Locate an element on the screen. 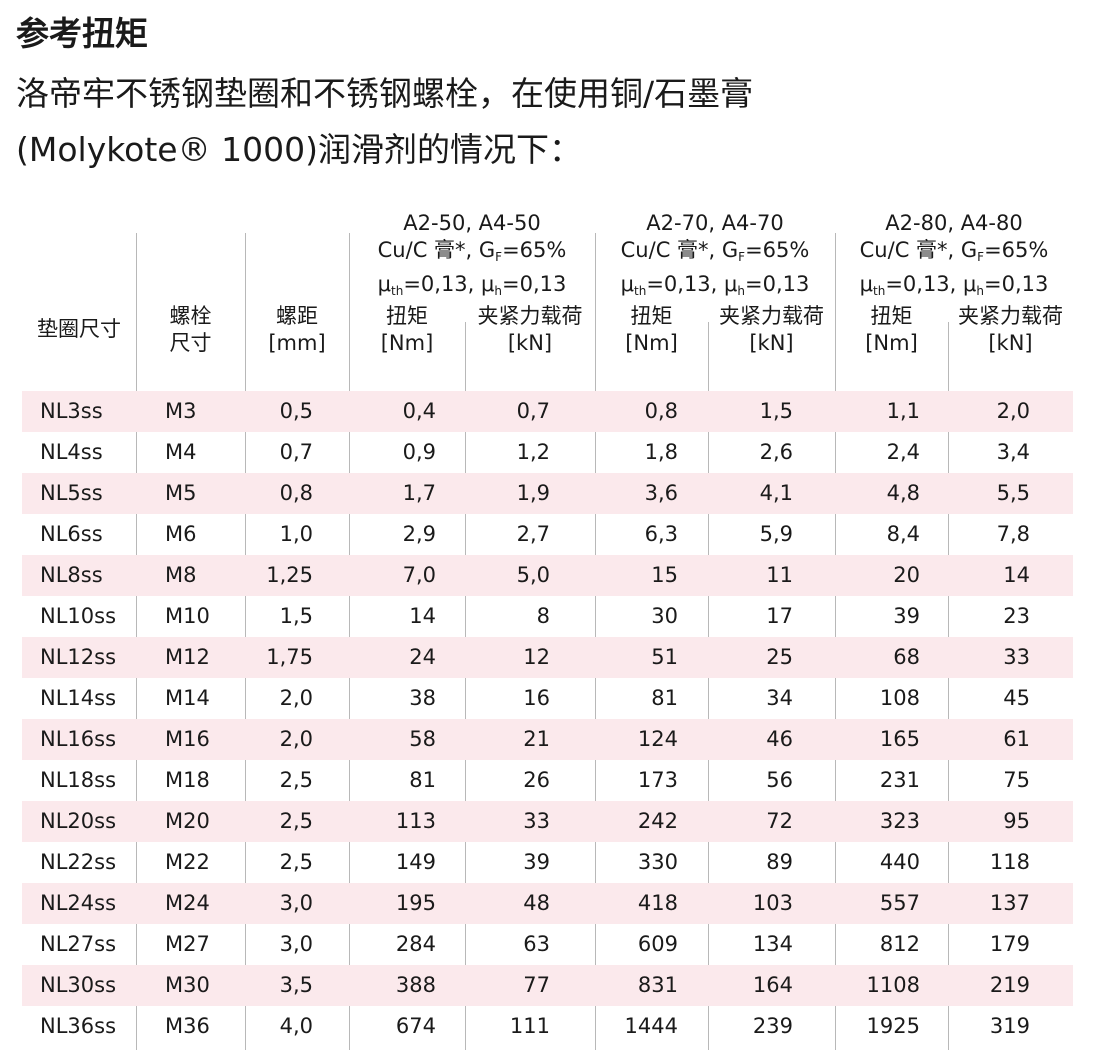 The width and height of the screenshot is (1094, 1056). cell-clamp-a70: 34 is located at coordinates (779, 698).